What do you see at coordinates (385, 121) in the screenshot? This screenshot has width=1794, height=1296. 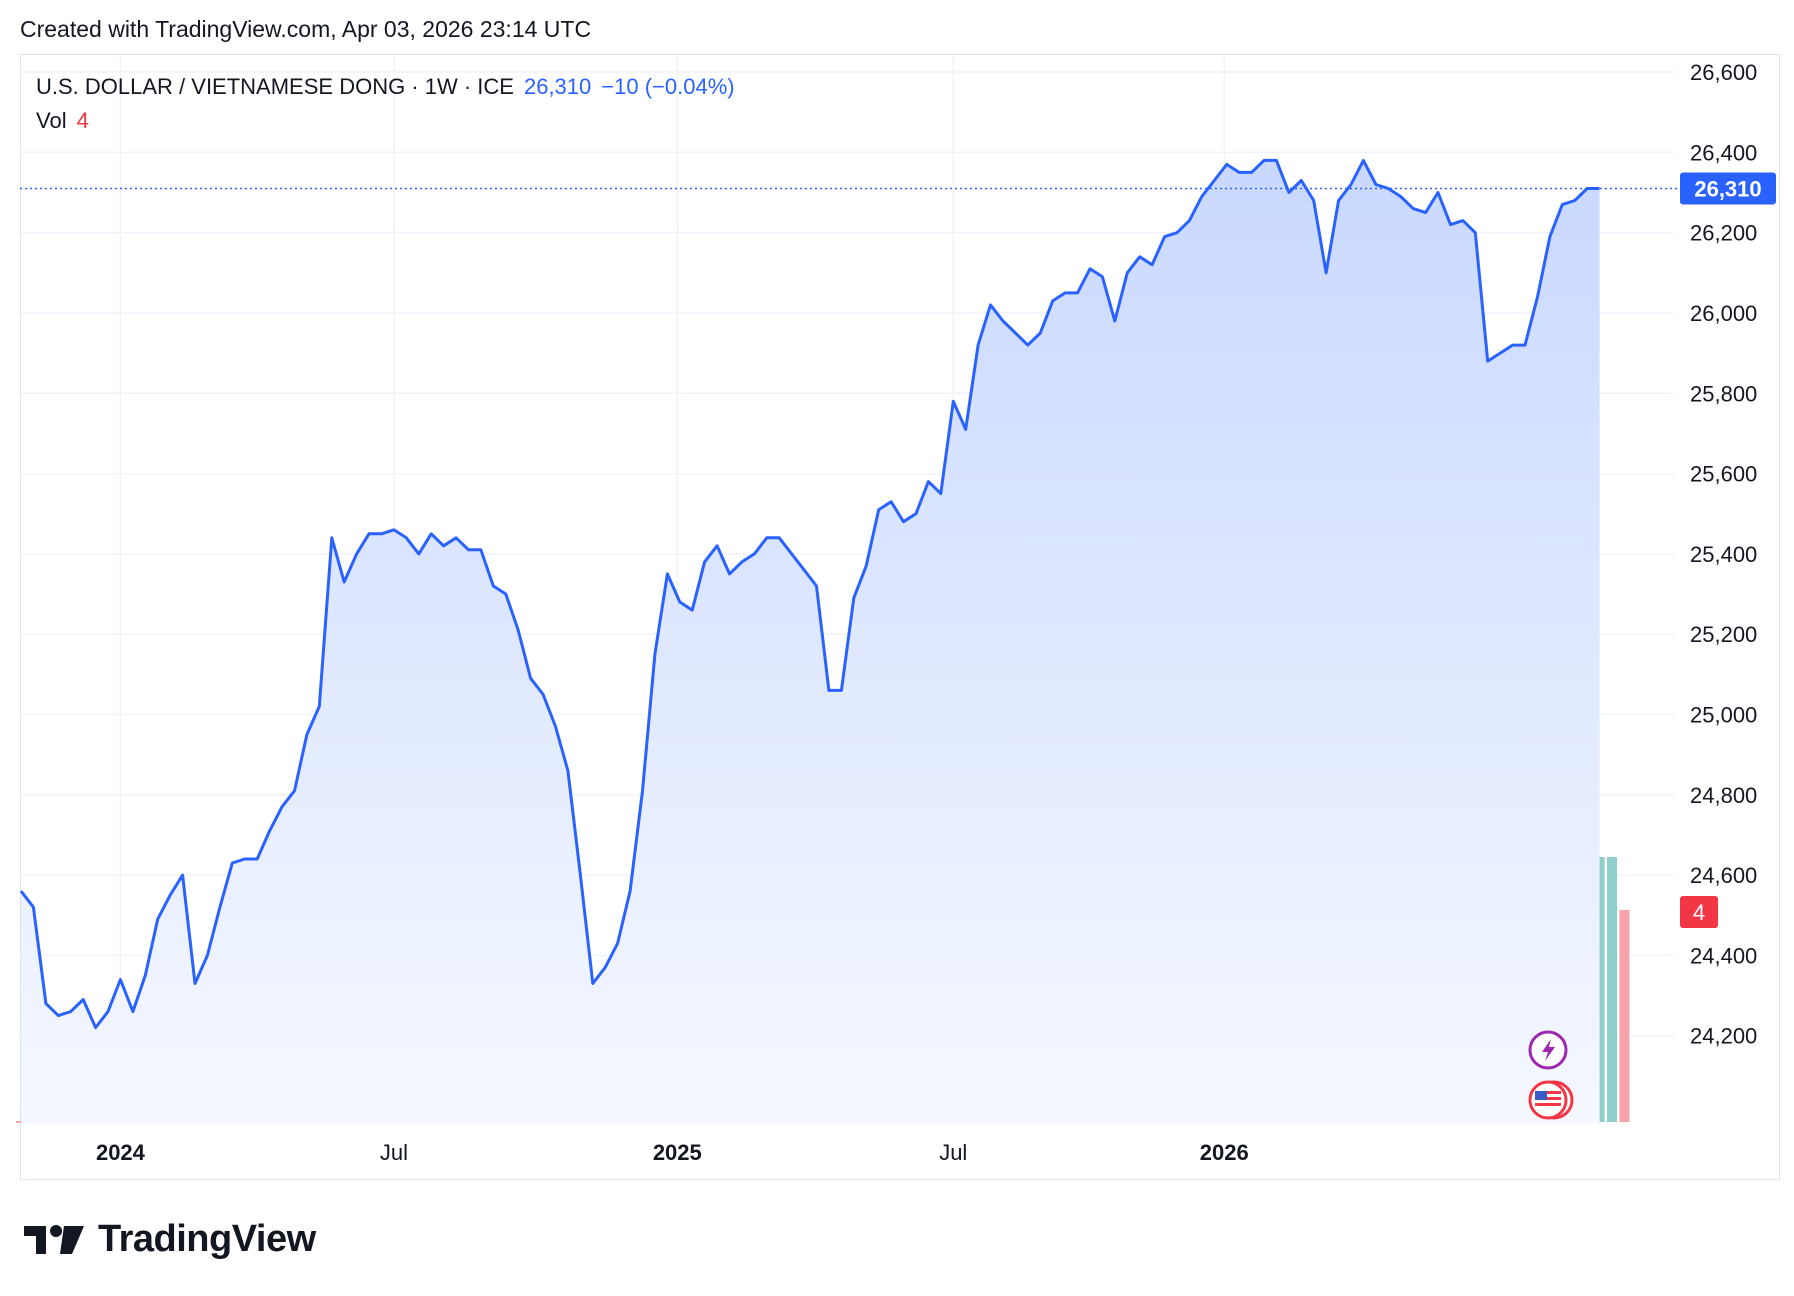 I see `legend-volume-row: Vol 4` at bounding box center [385, 121].